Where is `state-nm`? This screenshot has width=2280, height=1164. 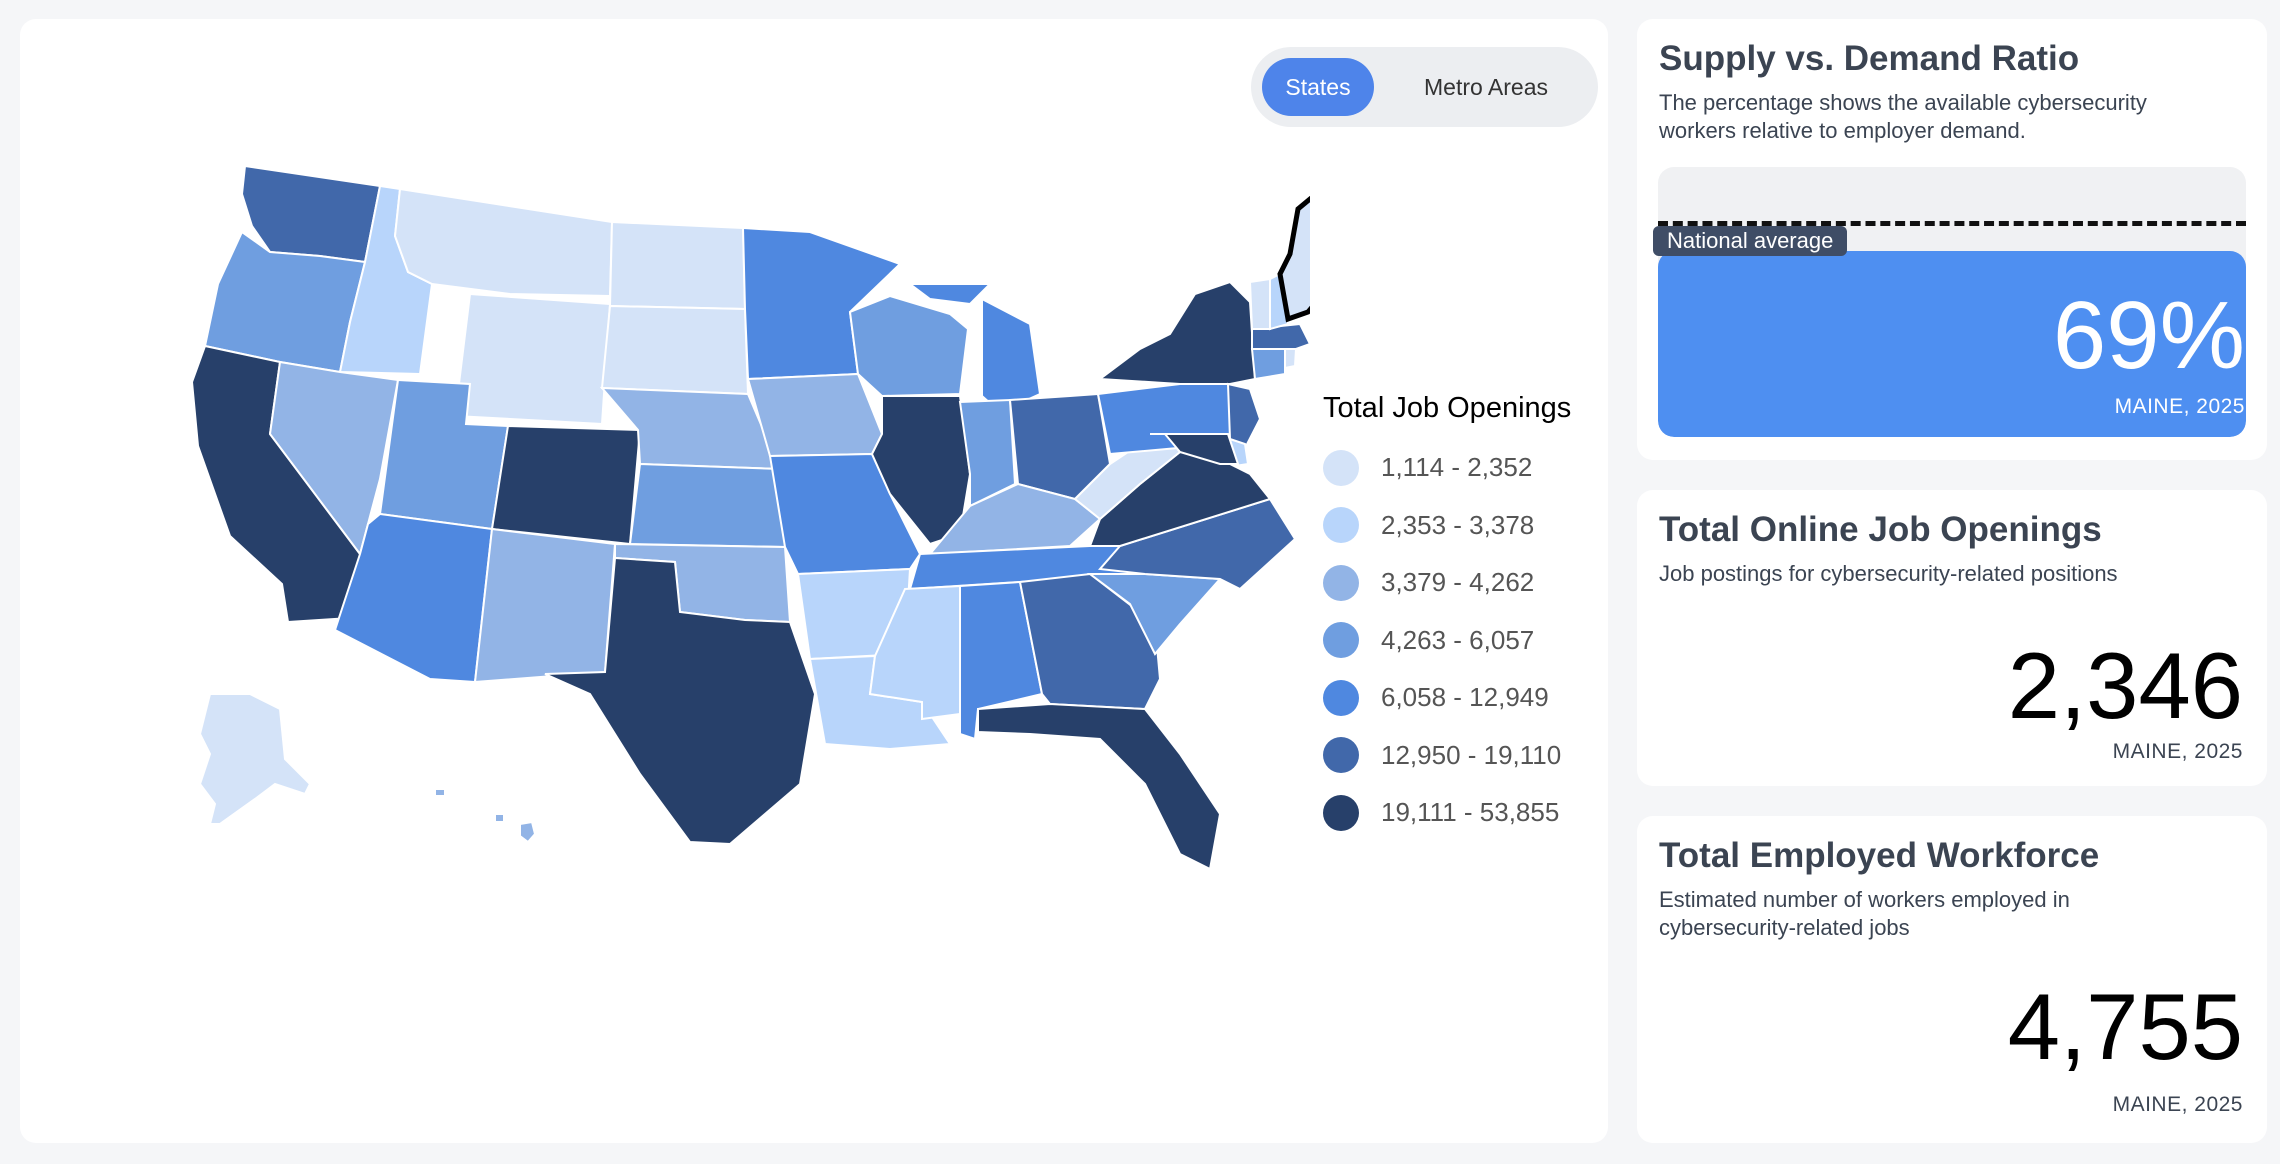 state-nm is located at coordinates (545, 605).